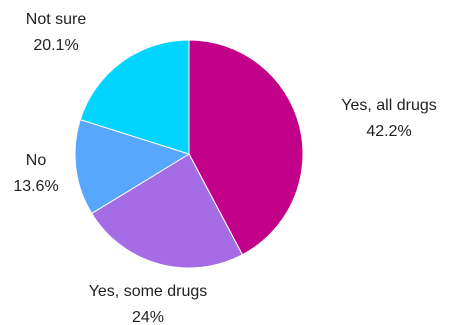  What do you see at coordinates (148, 317) in the screenshot?
I see `slice-value-yes-some-drugs: 24%` at bounding box center [148, 317].